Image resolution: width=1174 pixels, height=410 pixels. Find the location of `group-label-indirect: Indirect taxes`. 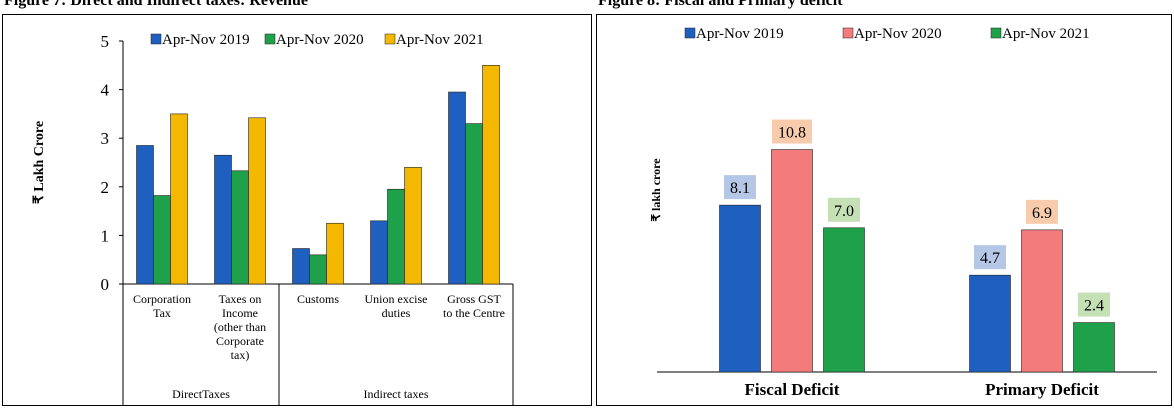

group-label-indirect: Indirect taxes is located at coordinates (396, 394).